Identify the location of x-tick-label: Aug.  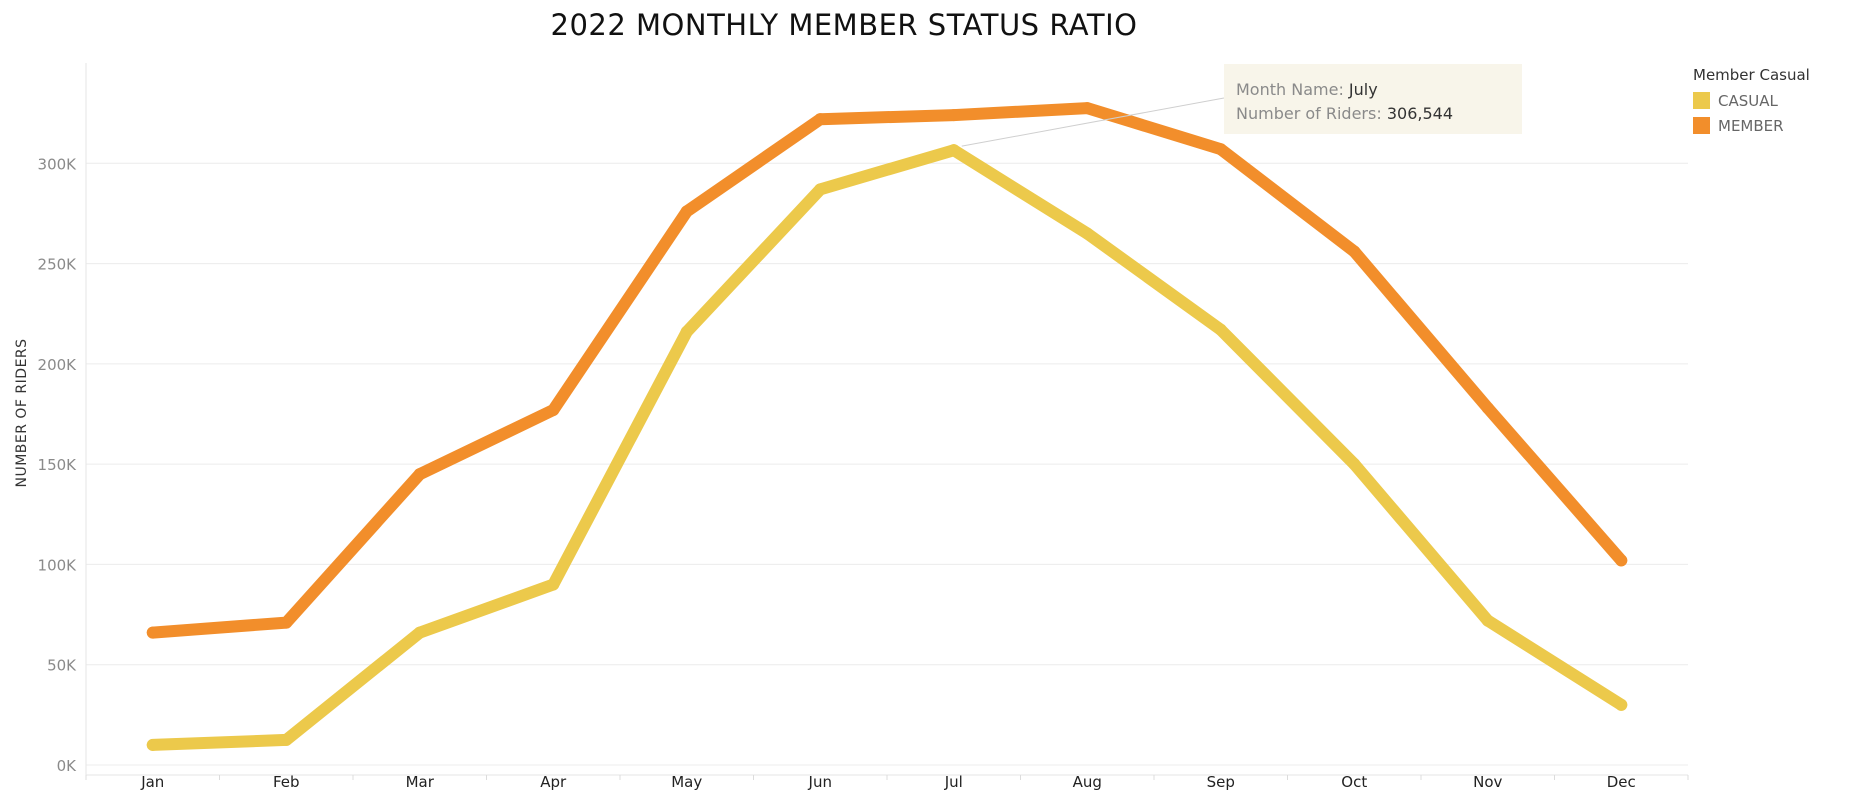
(1087, 782).